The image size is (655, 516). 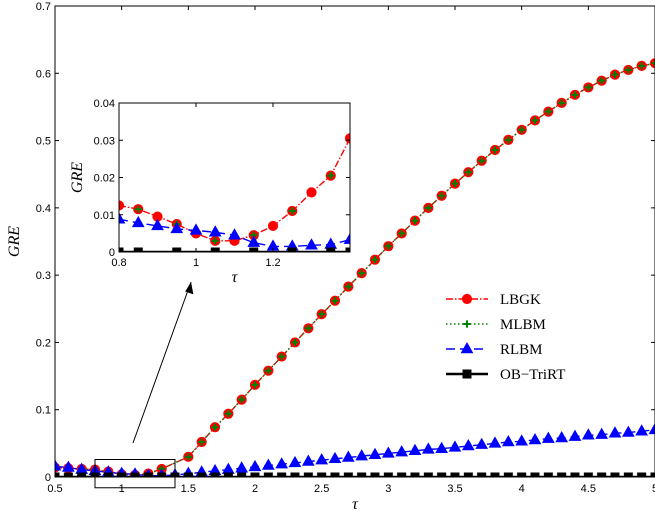 I want to click on inset-point-lbgk, so click(x=273, y=226).